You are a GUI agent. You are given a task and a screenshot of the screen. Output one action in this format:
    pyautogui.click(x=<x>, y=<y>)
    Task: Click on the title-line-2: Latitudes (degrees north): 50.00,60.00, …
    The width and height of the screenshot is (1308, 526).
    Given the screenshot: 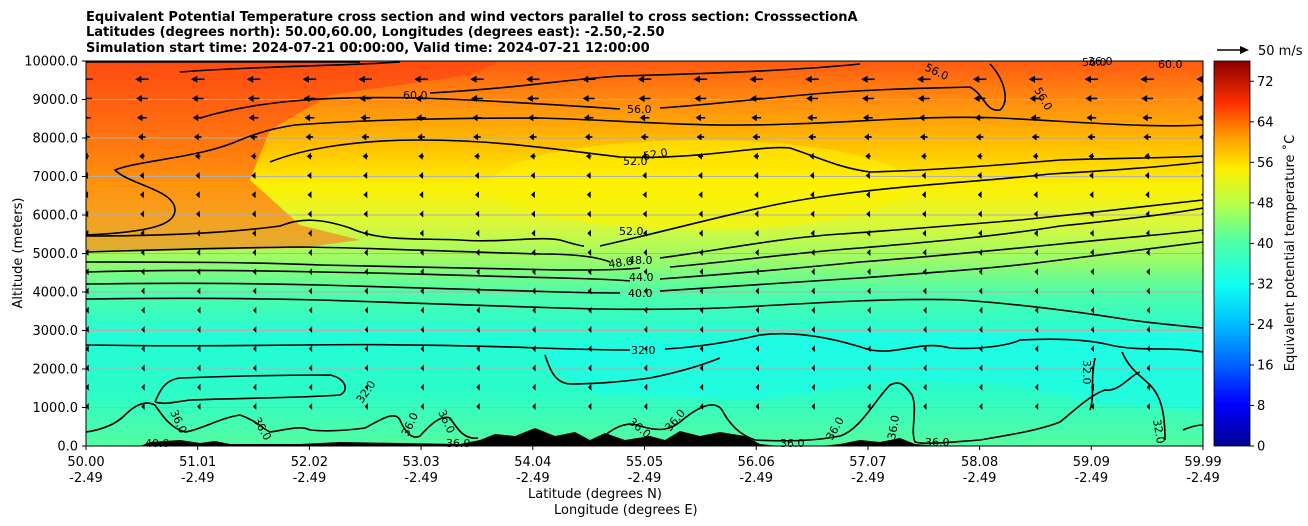 What is the action you would take?
    pyautogui.click(x=375, y=32)
    